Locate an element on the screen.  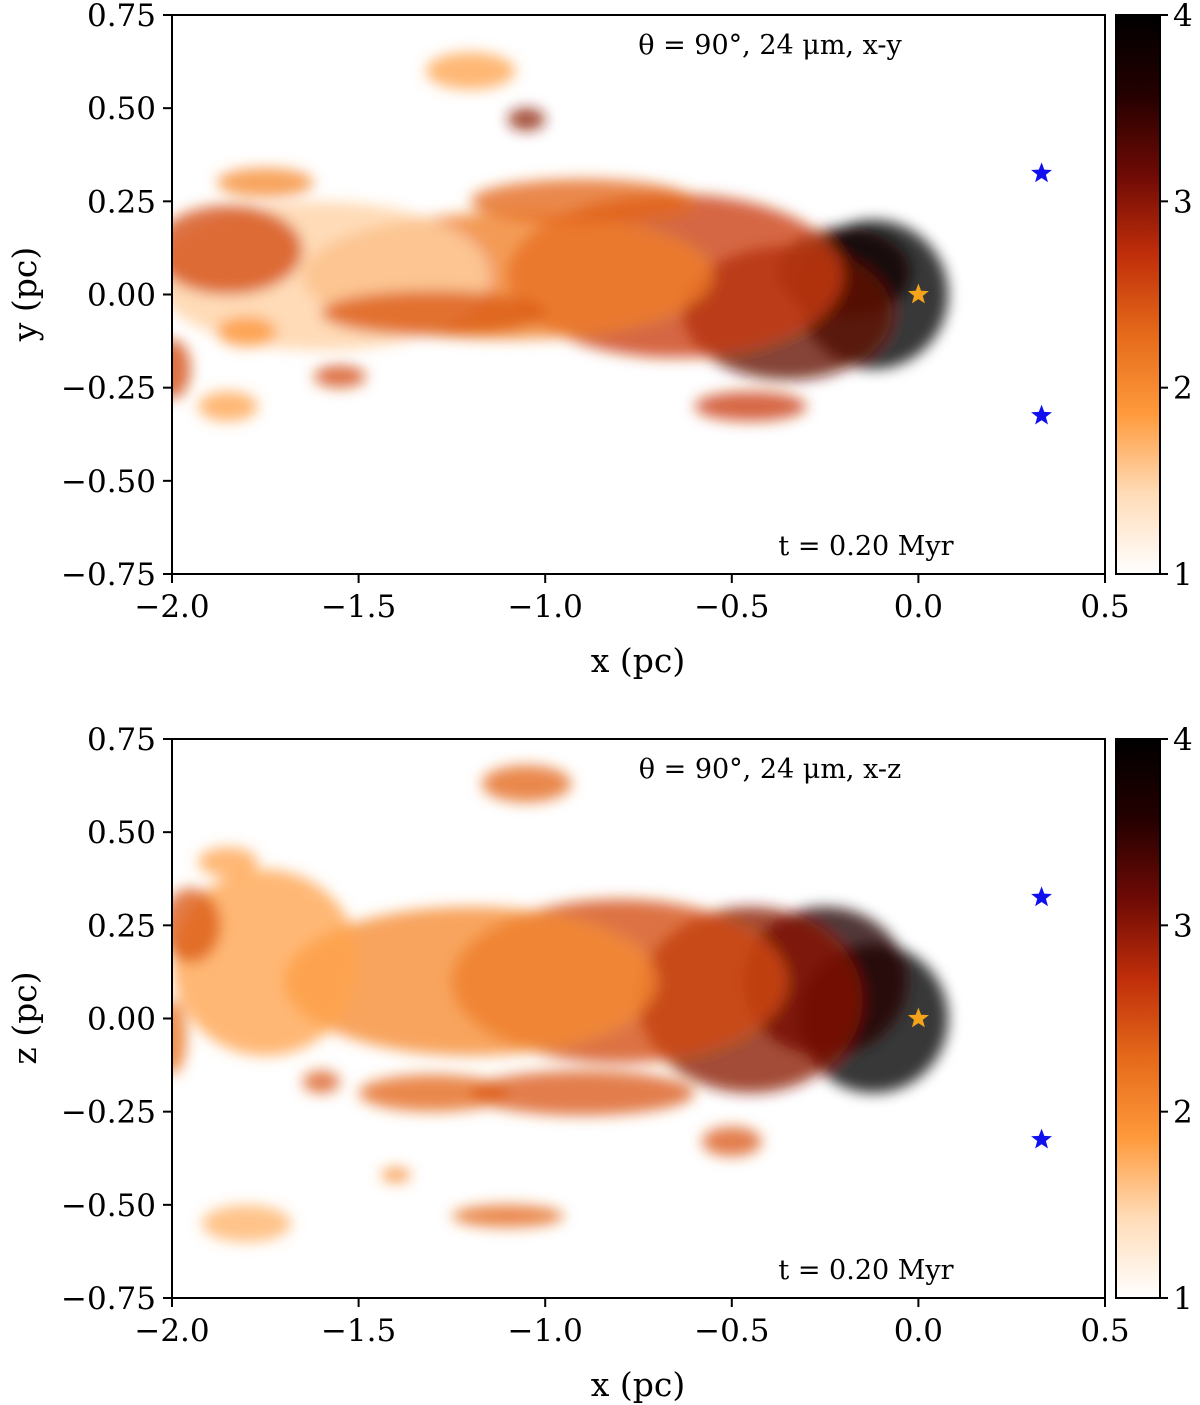
panel-annotation: θ = 90°, 24 μm, x-y is located at coordinates (770, 45).